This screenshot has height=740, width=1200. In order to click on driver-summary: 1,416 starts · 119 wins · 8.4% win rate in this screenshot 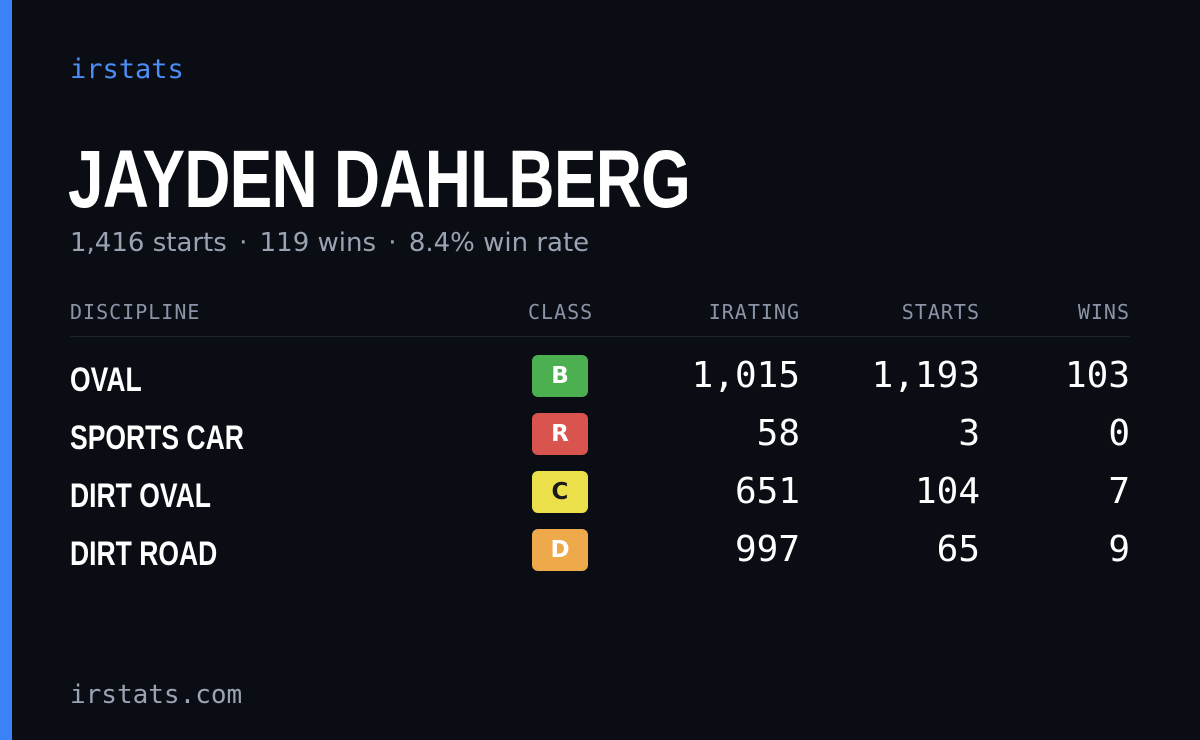, I will do `click(329, 243)`.